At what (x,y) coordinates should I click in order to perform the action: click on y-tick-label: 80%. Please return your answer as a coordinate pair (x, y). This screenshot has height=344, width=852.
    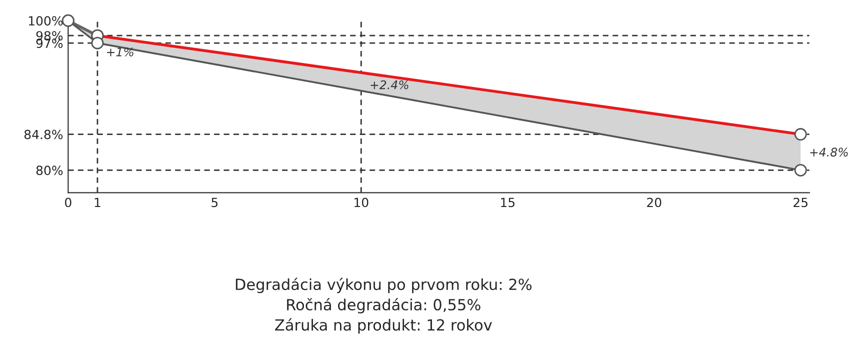
    Looking at the image, I should click on (49, 171).